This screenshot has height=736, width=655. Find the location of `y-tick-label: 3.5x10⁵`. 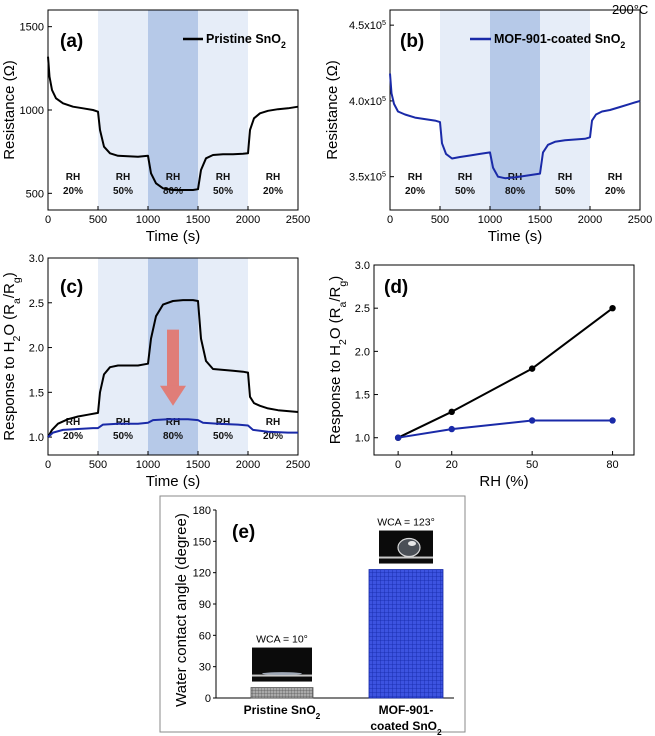

y-tick-label: 3.5x10⁵ is located at coordinates (367, 177).